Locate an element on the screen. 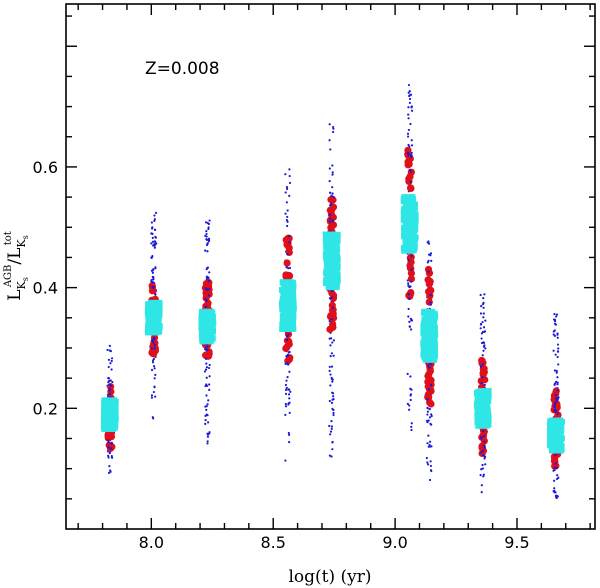 This screenshot has height=588, width=600. metallicity-annotation: Z=0.008 is located at coordinates (182, 69).